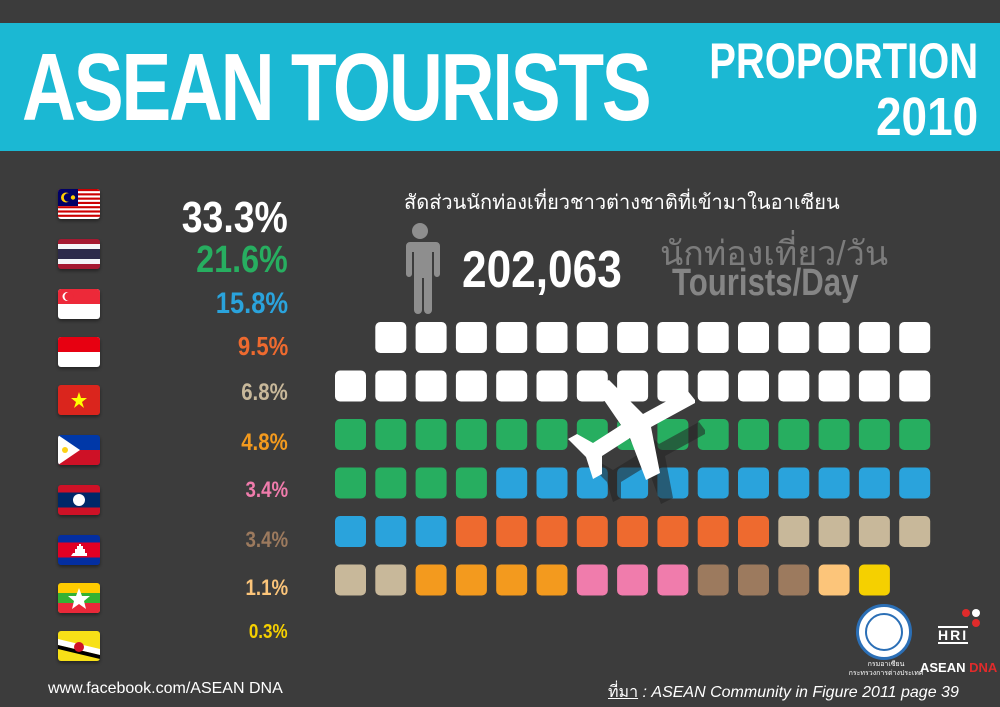  What do you see at coordinates (173, 258) in the screenshot?
I see `legend-row: 21.6%` at bounding box center [173, 258].